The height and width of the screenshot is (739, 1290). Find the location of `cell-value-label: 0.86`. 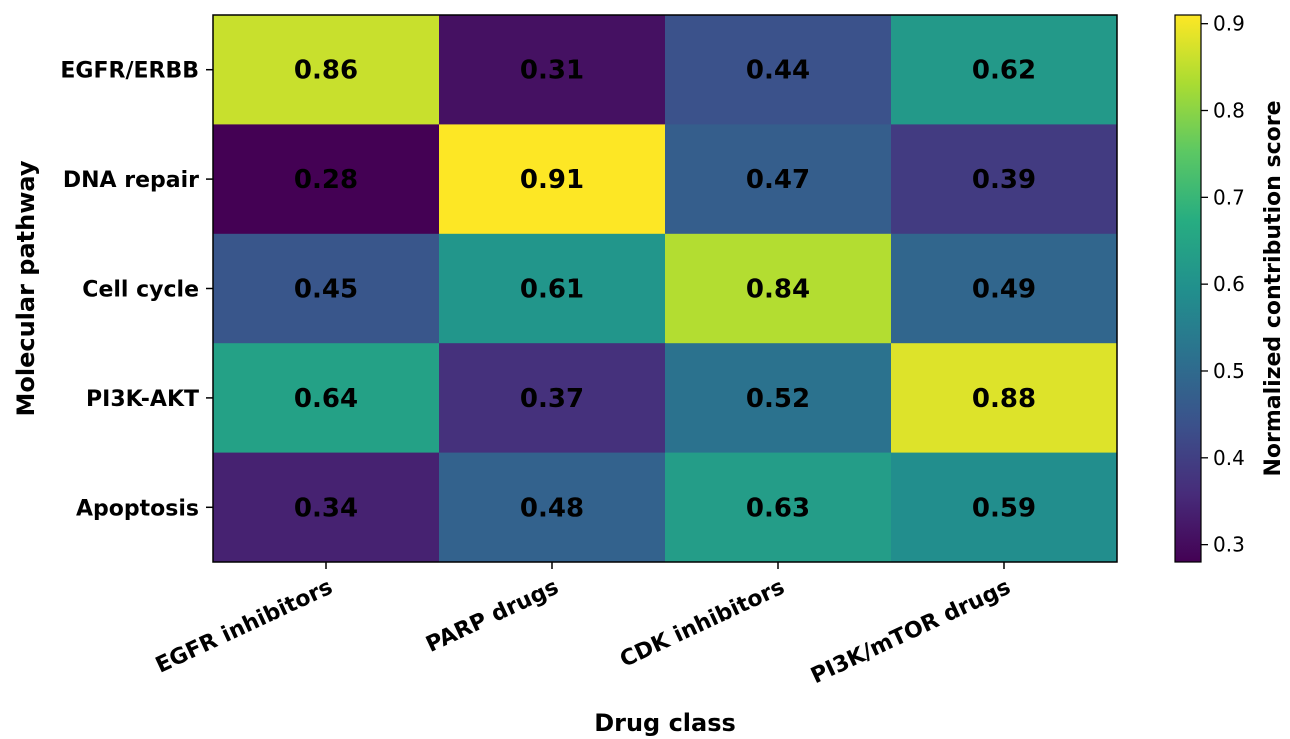

cell-value-label: 0.86 is located at coordinates (326, 71).